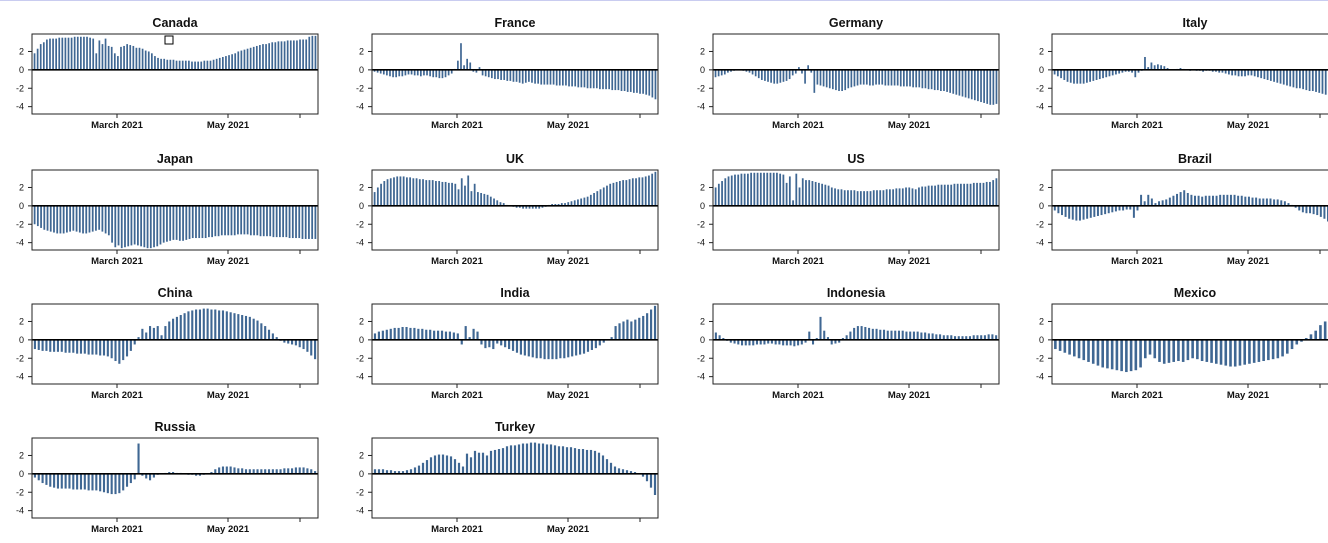  What do you see at coordinates (1040, 224) in the screenshot?
I see `y-tick-label: -2` at bounding box center [1040, 224].